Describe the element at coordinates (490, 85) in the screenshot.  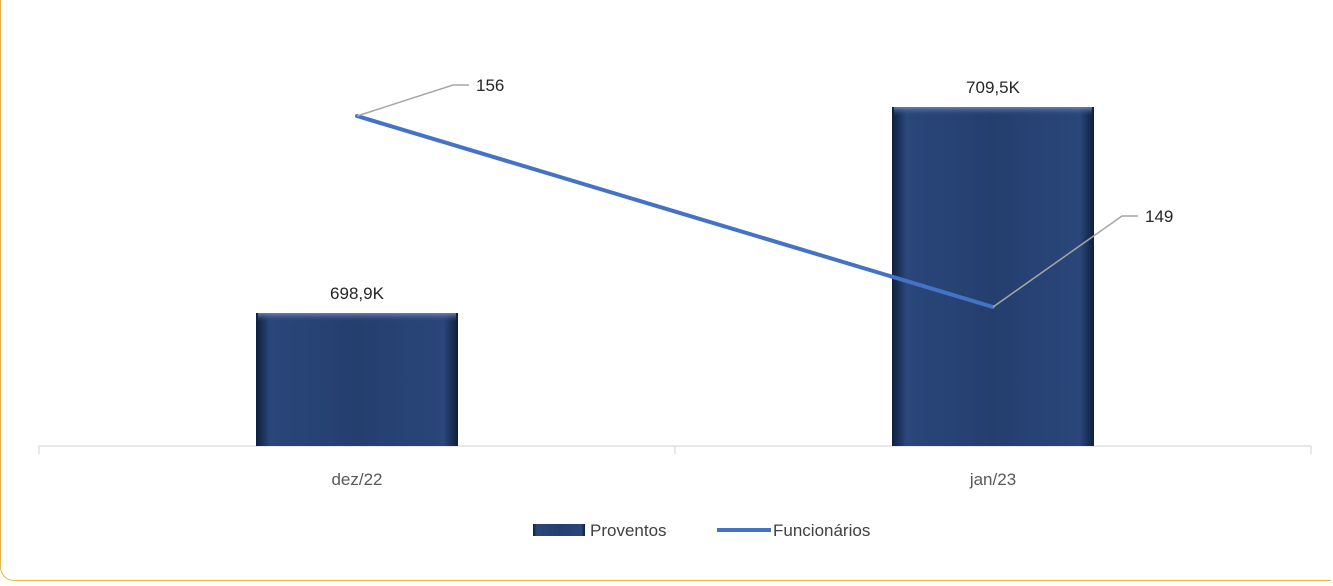
I see `line-data-label: 156` at that location.